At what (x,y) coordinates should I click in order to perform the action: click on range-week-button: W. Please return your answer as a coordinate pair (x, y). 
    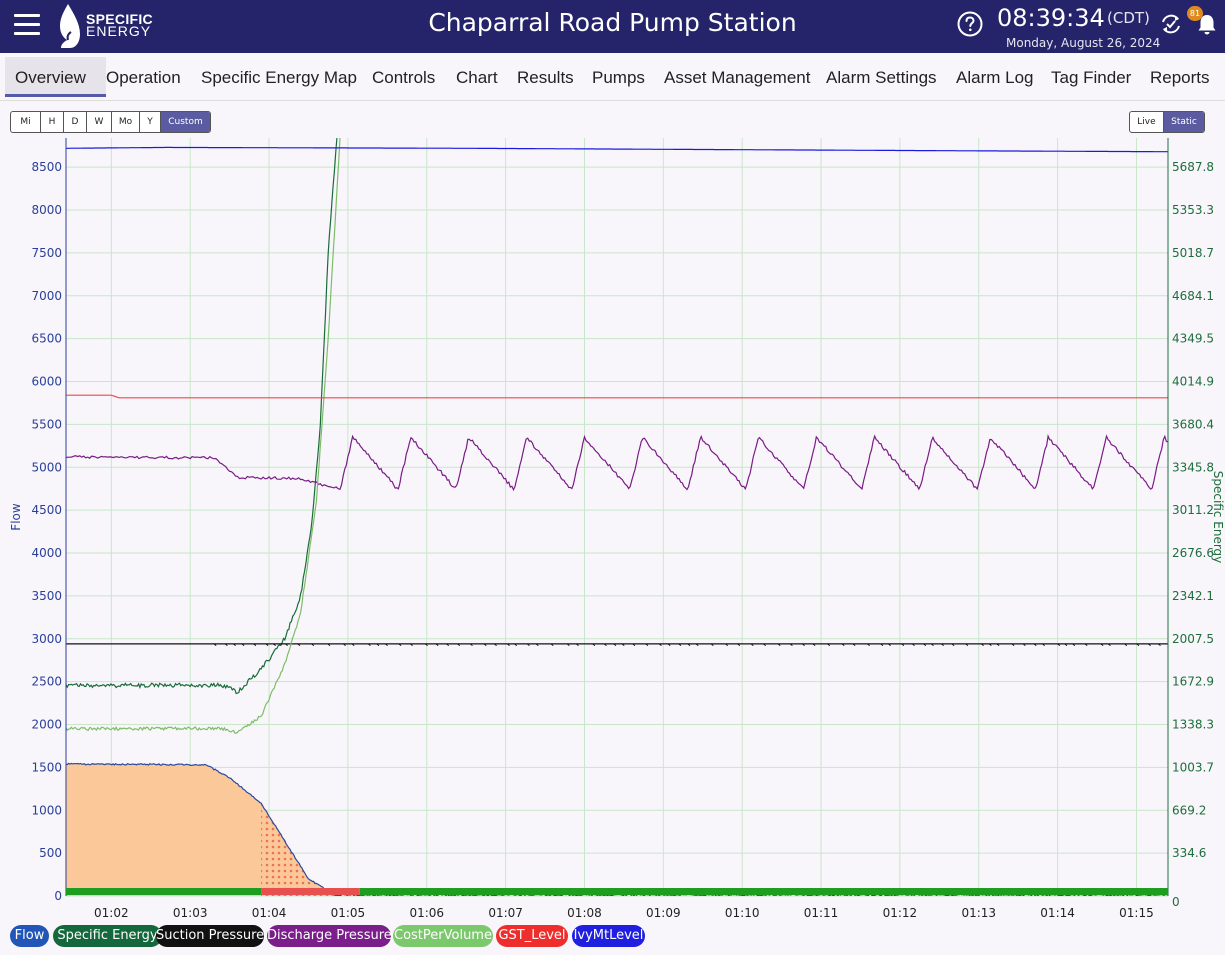
    Looking at the image, I should click on (99, 122).